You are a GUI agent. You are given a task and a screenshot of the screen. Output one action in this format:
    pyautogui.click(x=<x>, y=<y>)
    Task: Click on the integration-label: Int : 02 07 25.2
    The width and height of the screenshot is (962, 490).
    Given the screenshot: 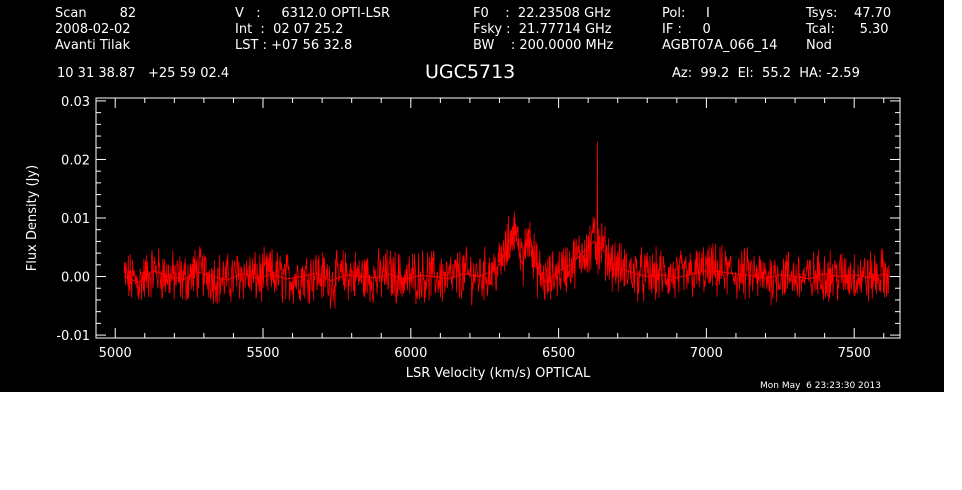 What is the action you would take?
    pyautogui.click(x=289, y=29)
    